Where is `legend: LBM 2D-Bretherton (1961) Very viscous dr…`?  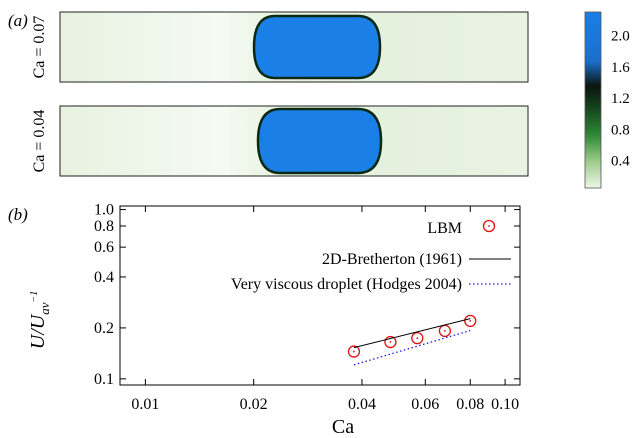
legend: LBM 2D-Bretherton (1961) Very viscous dr… is located at coordinates (371, 256).